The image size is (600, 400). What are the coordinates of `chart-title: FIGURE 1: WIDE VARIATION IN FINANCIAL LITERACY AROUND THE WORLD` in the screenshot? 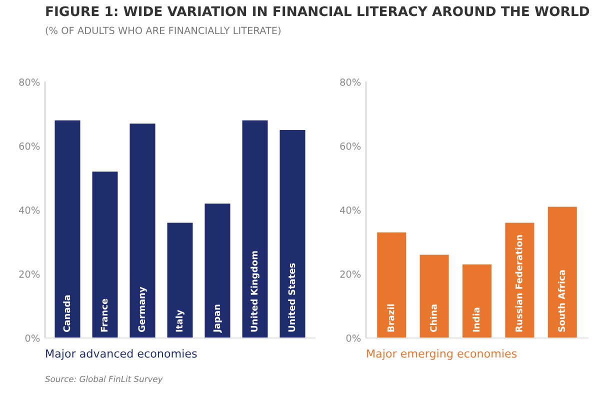 It's located at (318, 11).